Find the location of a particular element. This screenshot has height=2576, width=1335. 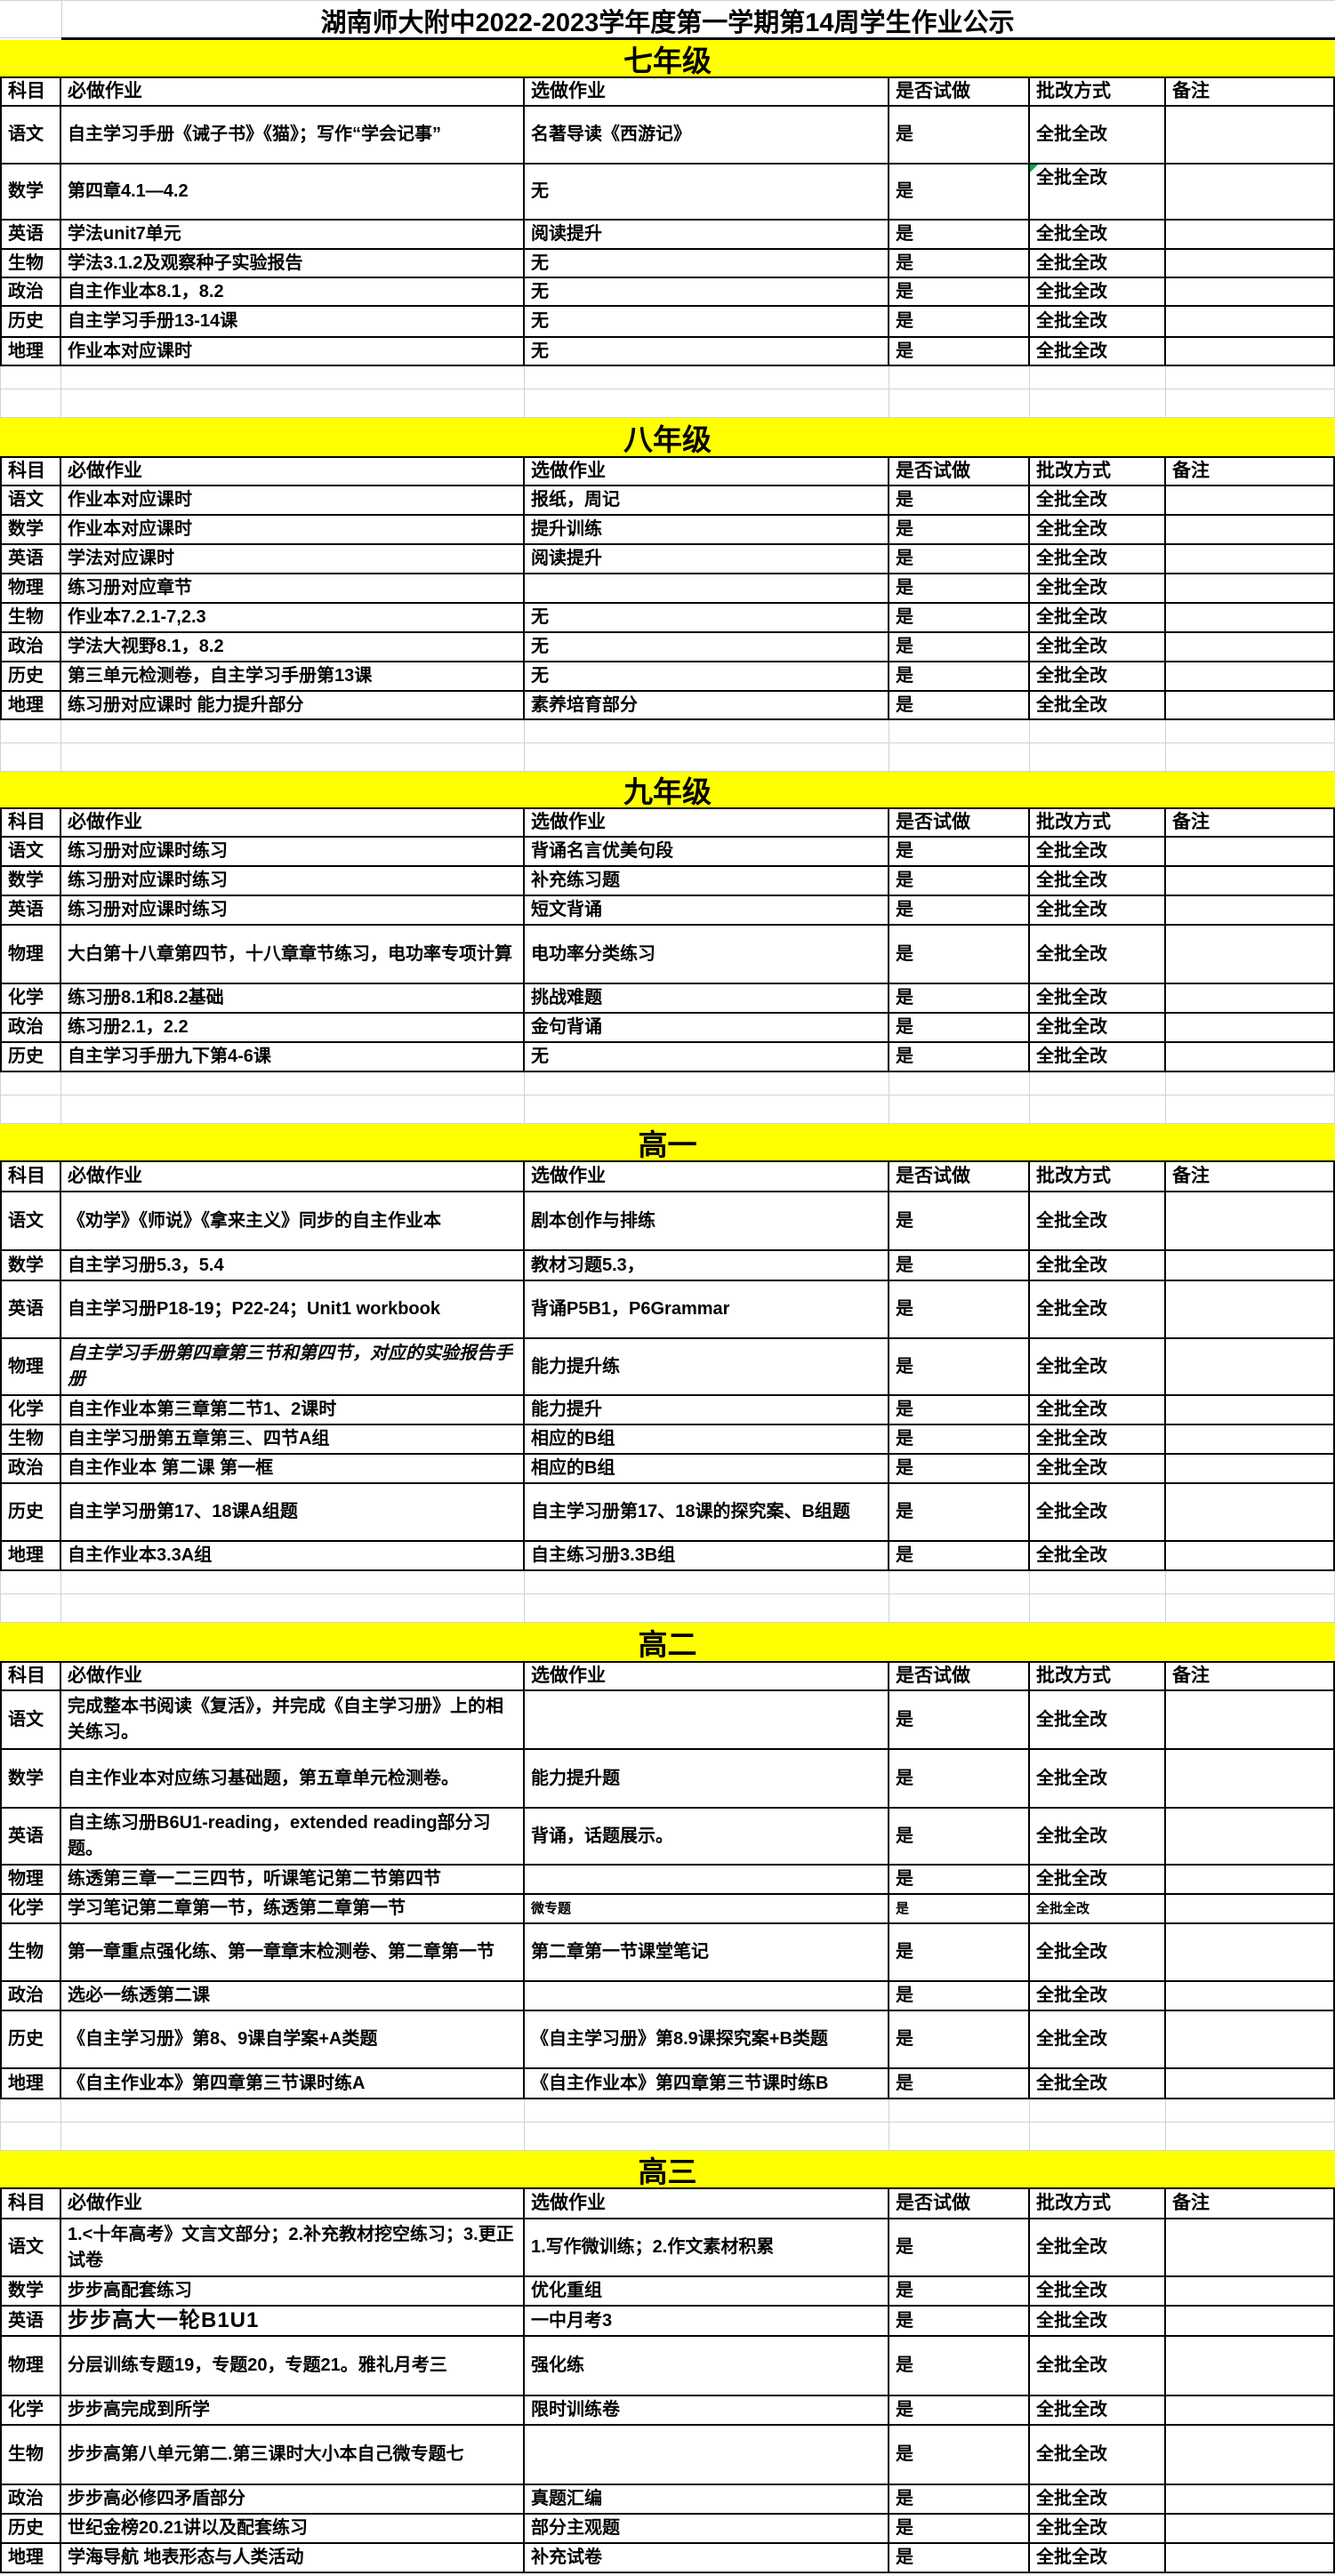

cell-optional-homework: 优化重组 is located at coordinates (707, 2291).